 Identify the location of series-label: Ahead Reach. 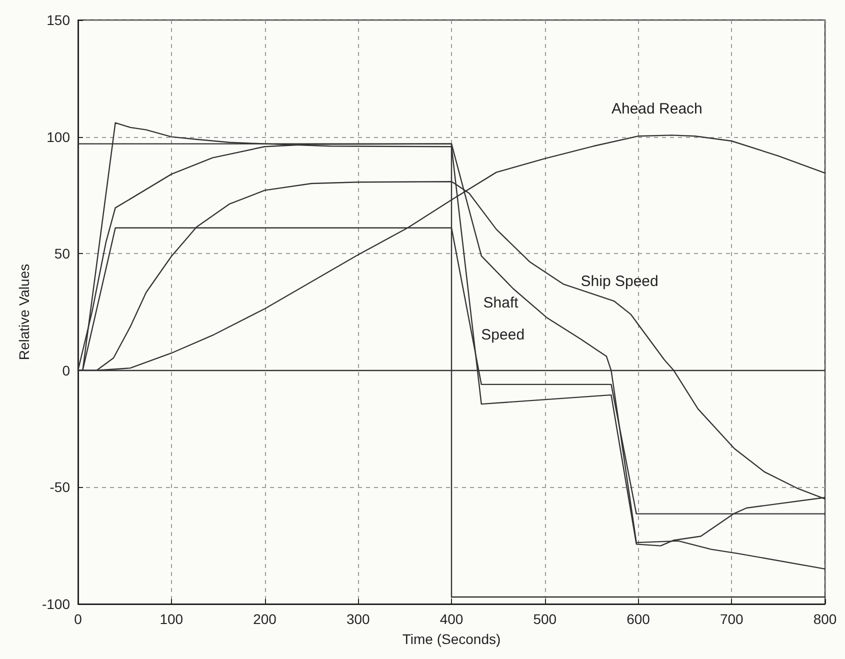
(656, 109).